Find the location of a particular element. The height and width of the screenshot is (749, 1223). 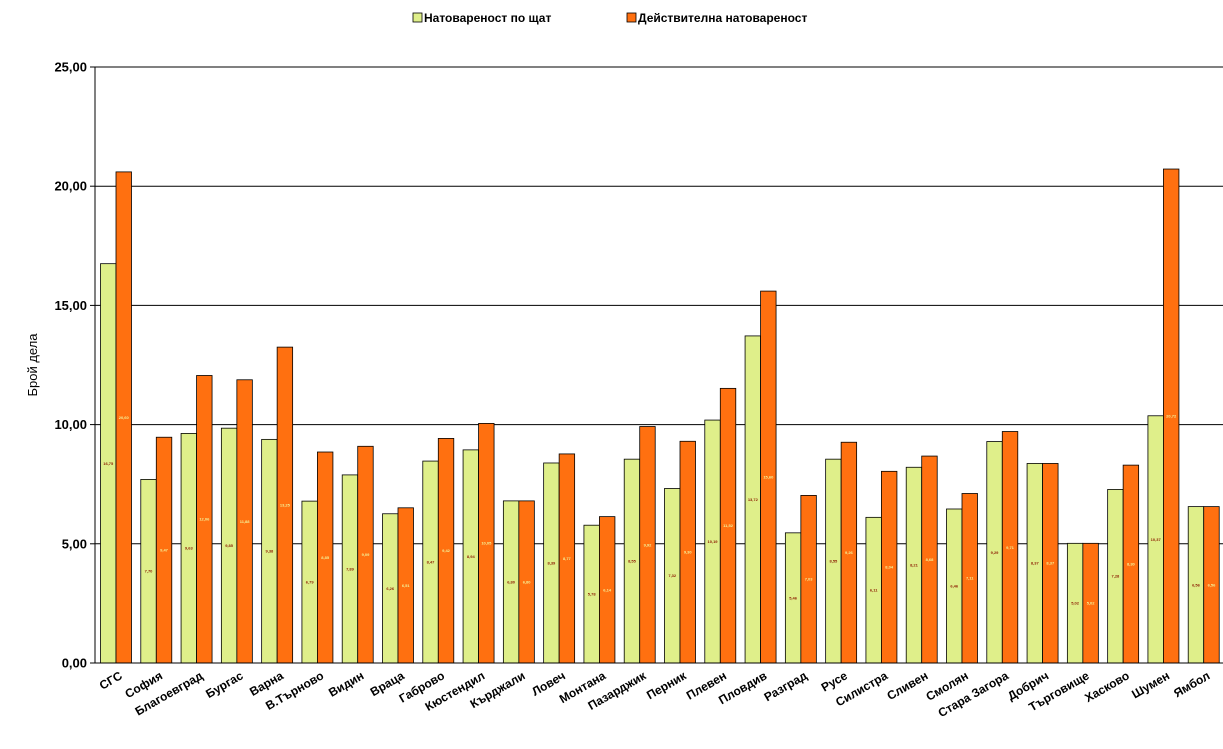

y-tick-label: 5,00 is located at coordinates (74, 543).